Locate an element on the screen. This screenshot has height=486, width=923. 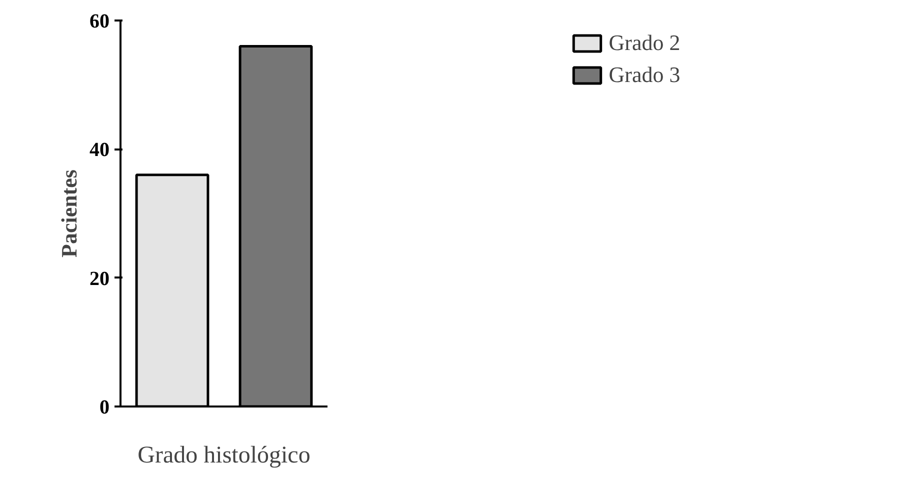
y-tick-label: 20 is located at coordinates (100, 279).